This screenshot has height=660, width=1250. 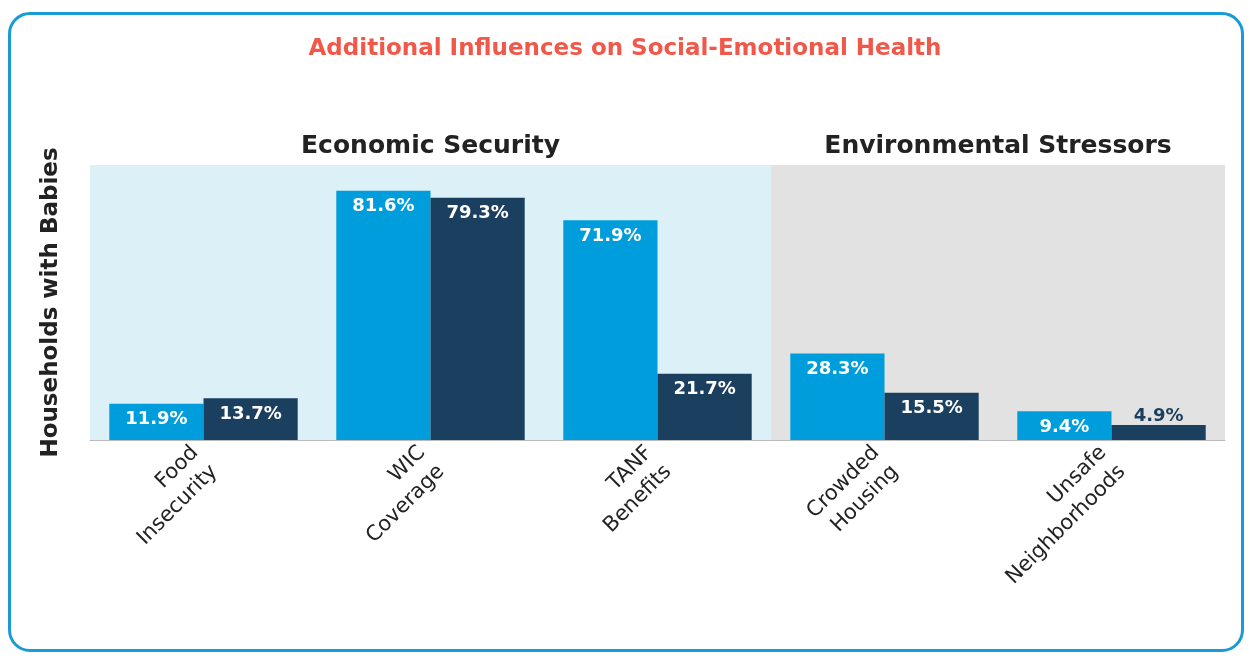 I want to click on data-label: 11.9%, so click(x=156, y=418).